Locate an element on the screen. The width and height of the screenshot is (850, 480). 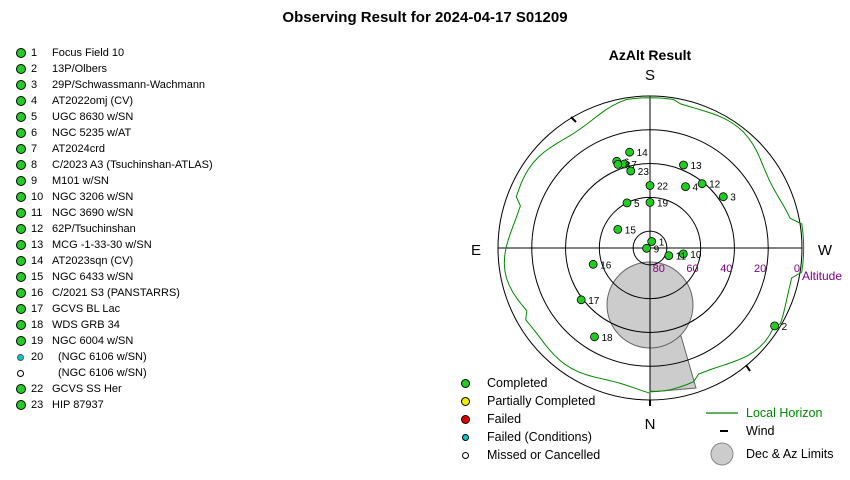
target-point-label: 18 is located at coordinates (608, 338).